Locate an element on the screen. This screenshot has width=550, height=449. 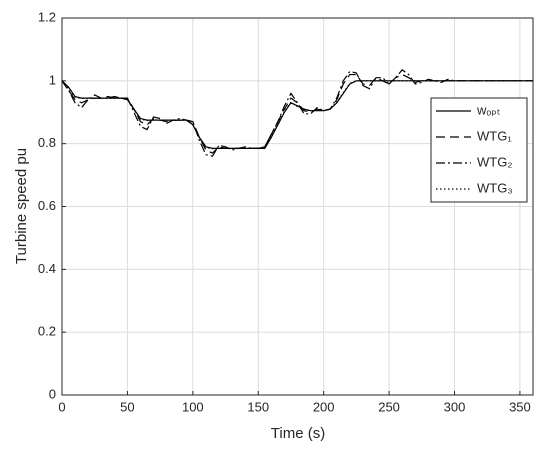
y-tick-label: 0.6 is located at coordinates (47, 205).